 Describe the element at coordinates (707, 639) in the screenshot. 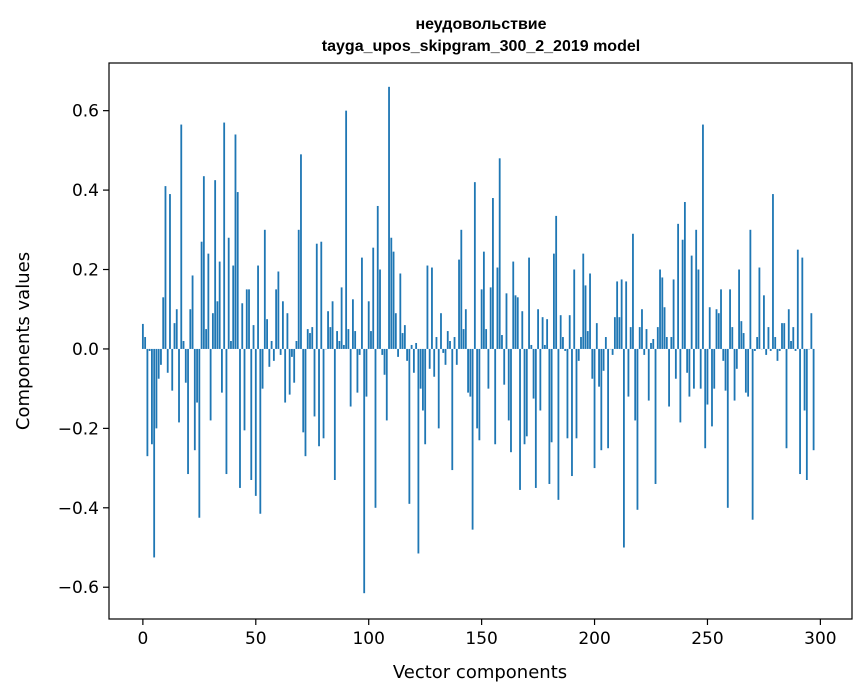

I see `x-tick-label: 250` at that location.